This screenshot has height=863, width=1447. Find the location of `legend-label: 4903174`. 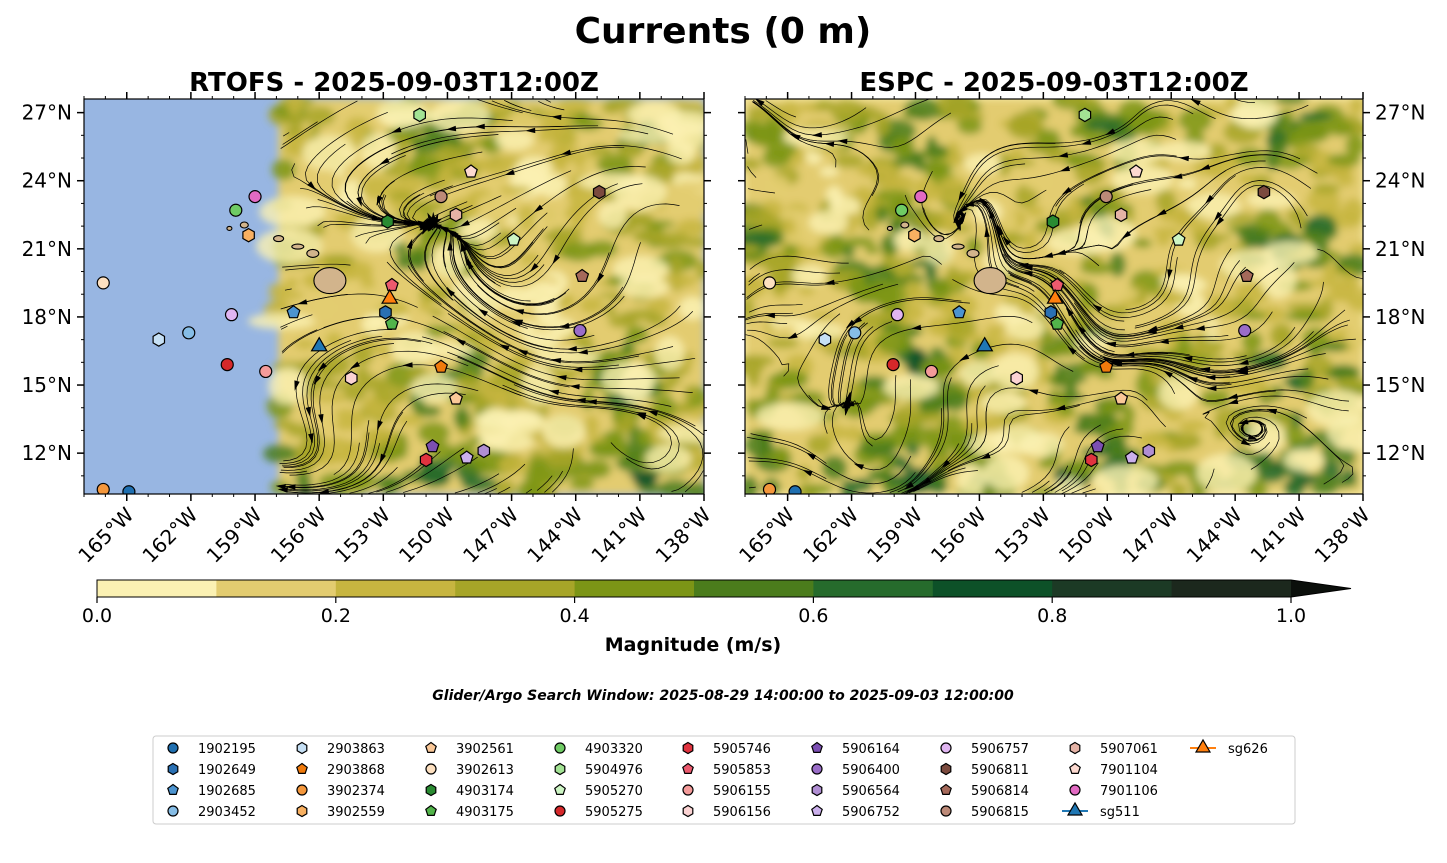

legend-label: 4903174 is located at coordinates (485, 791).